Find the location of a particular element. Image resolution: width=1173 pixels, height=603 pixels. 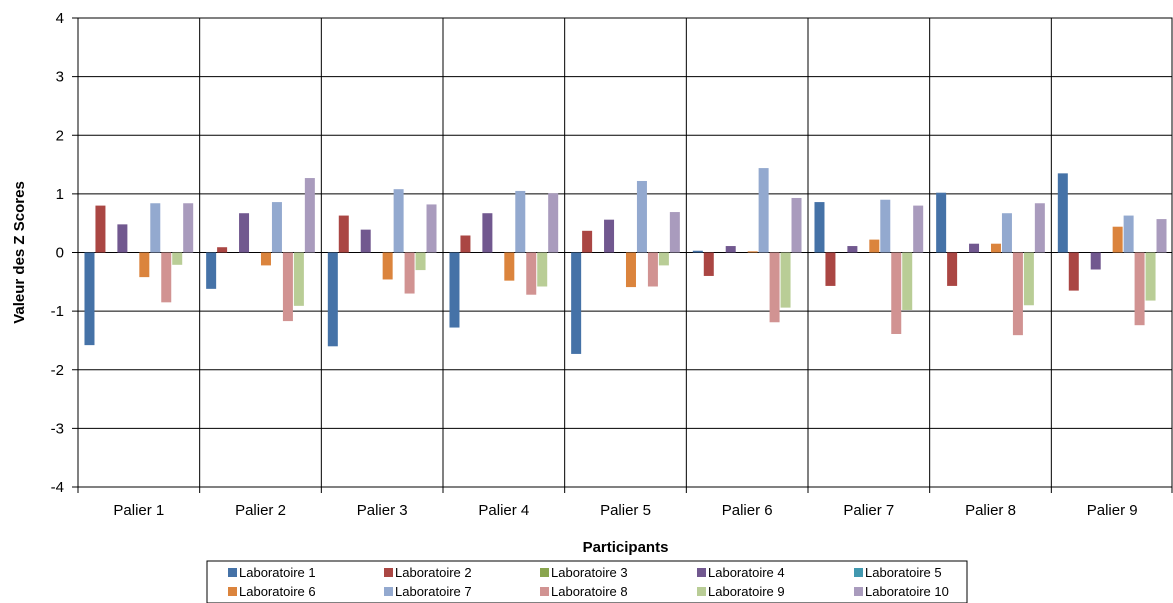

legend-label: Laboratoire 3 is located at coordinates (589, 572).